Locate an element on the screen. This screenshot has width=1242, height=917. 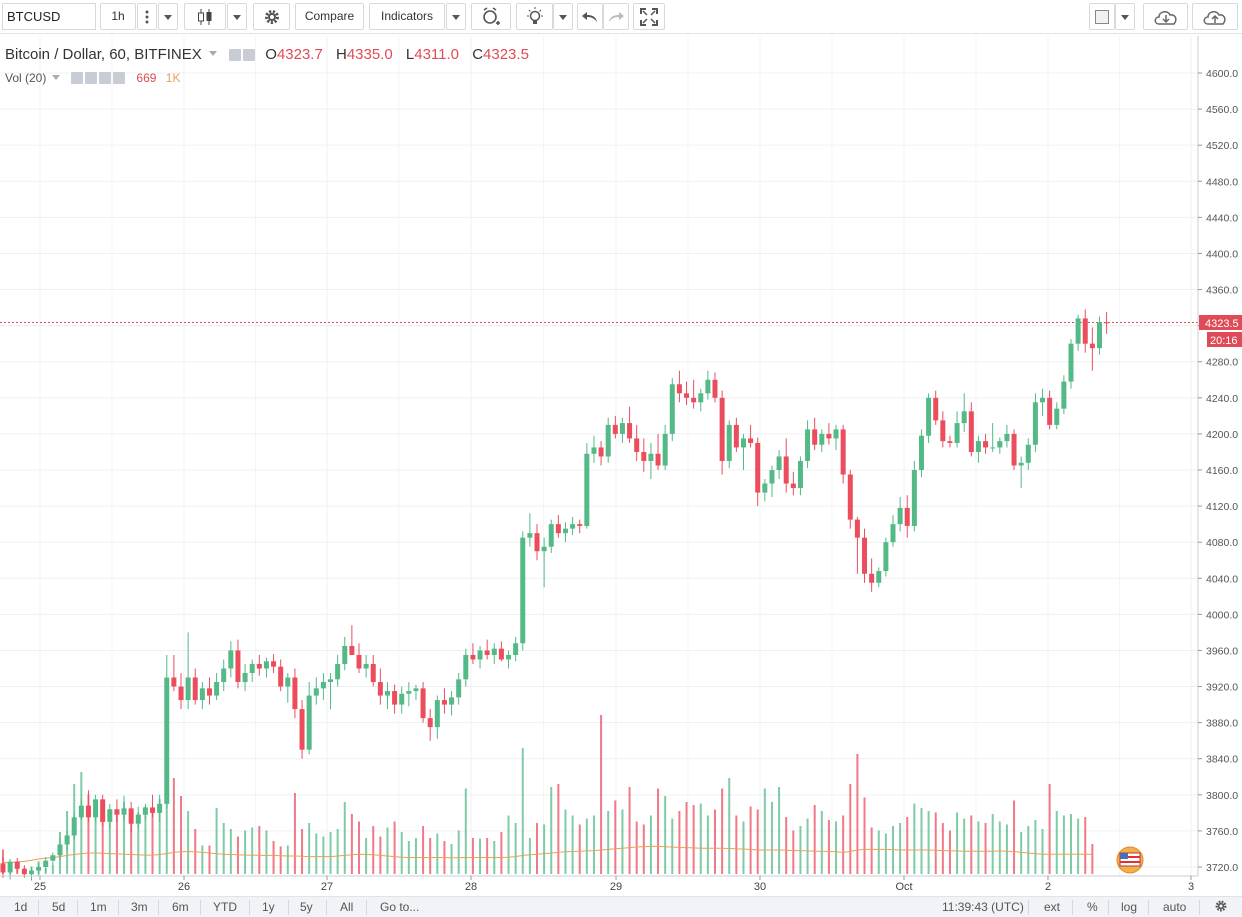
price-tick-label: 4280.0 is located at coordinates (1222, 363).